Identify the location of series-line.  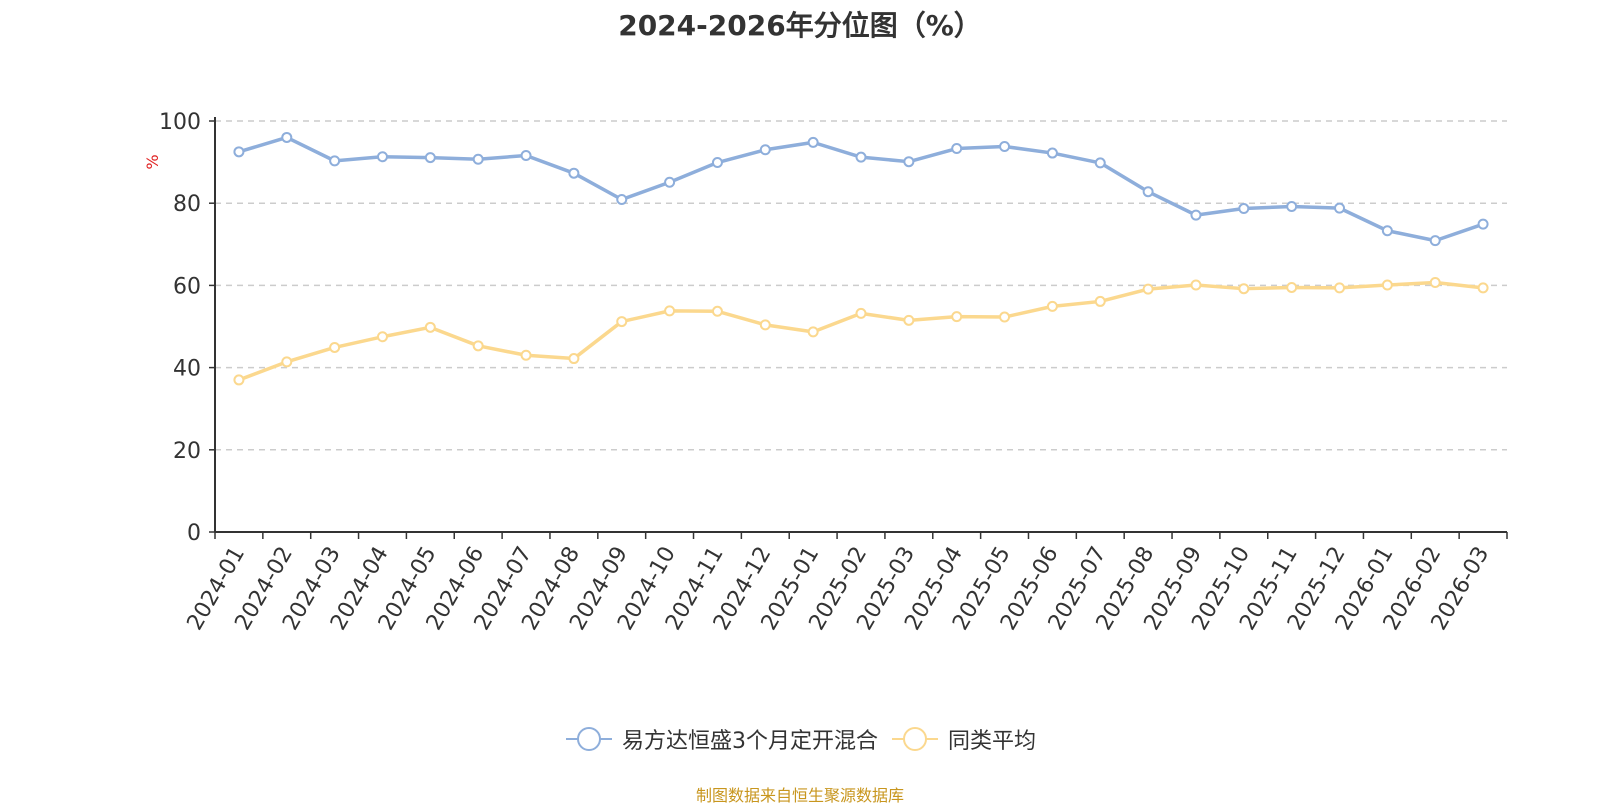
(861, 331).